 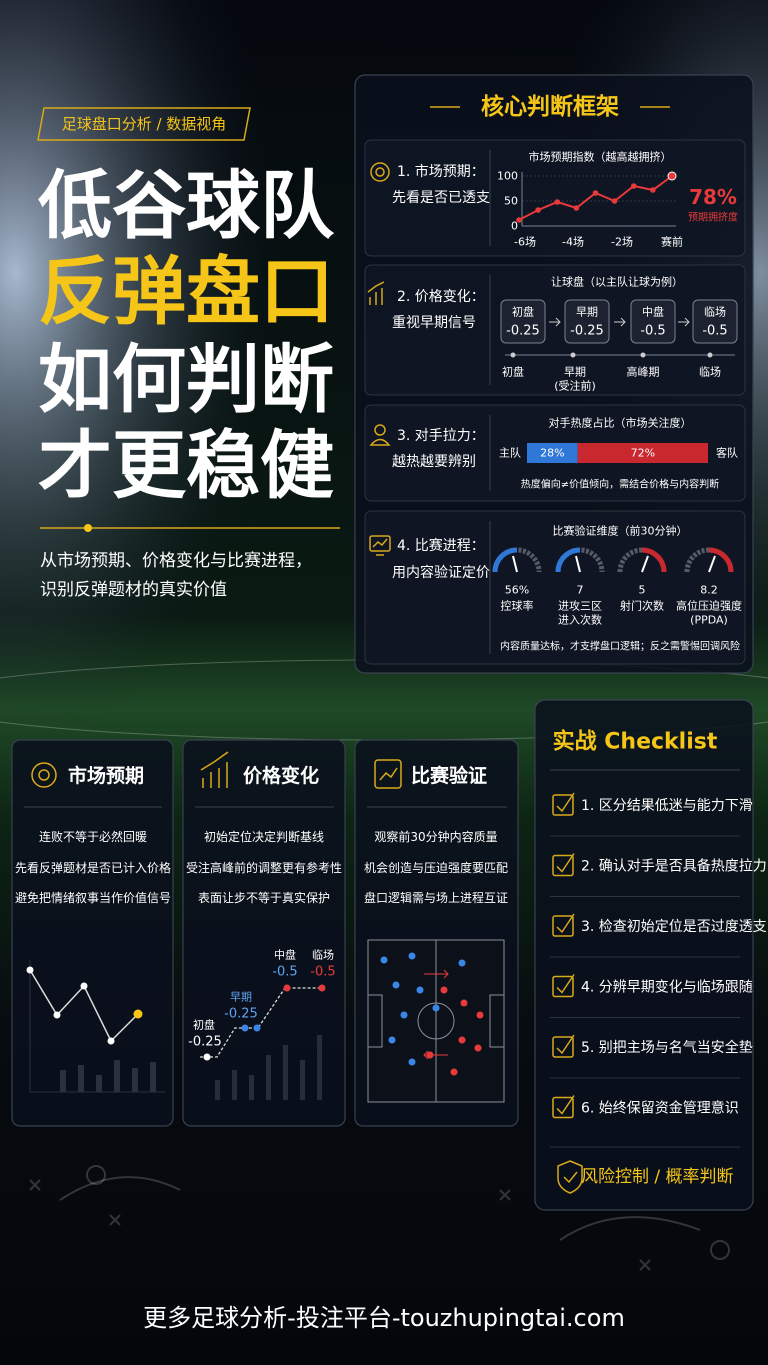 I want to click on card-title: 市场预期, so click(x=106, y=775).